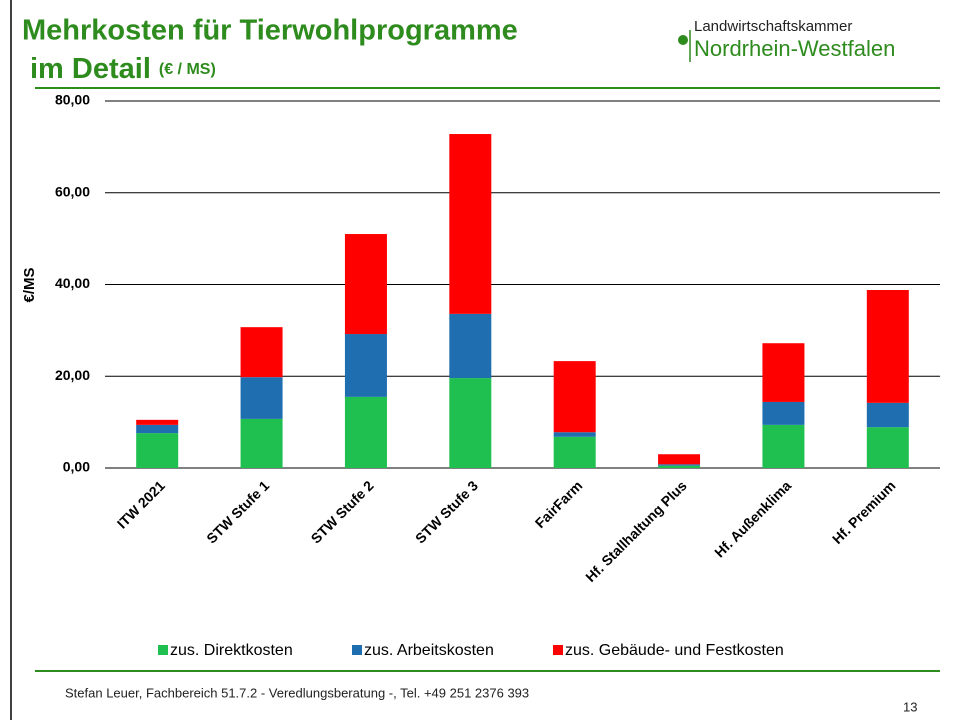 This screenshot has width=955, height=720. What do you see at coordinates (90, 69) in the screenshot?
I see `title-part: im Detail` at bounding box center [90, 69].